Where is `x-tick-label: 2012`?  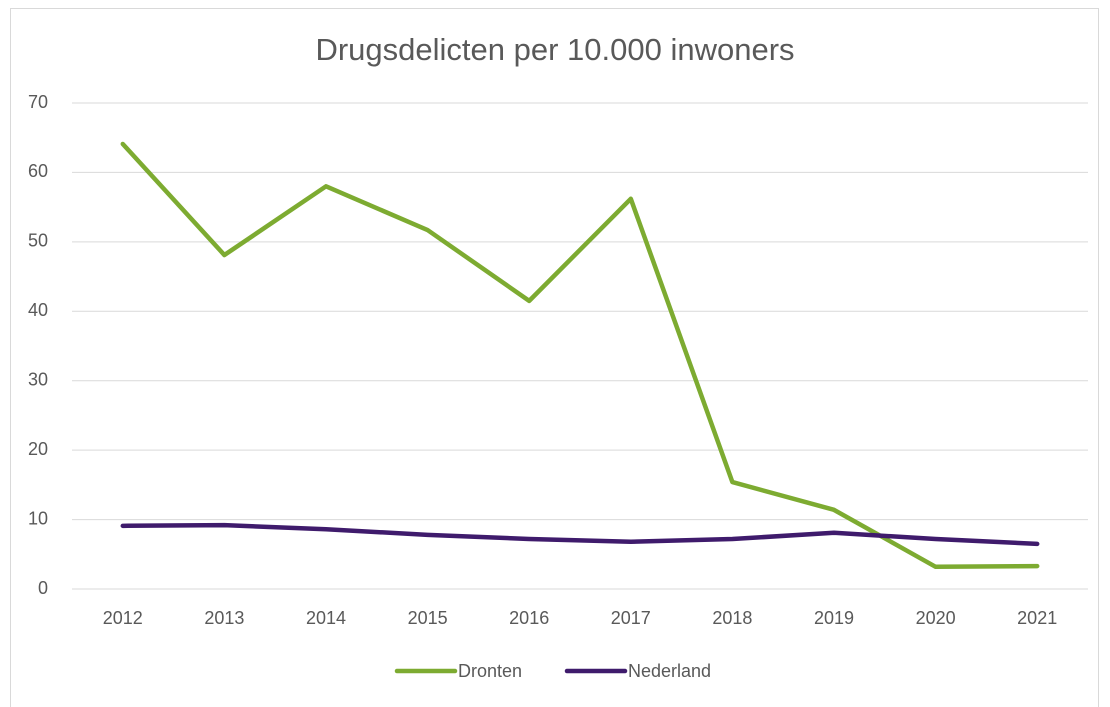
x-tick-label: 2012 is located at coordinates (123, 618).